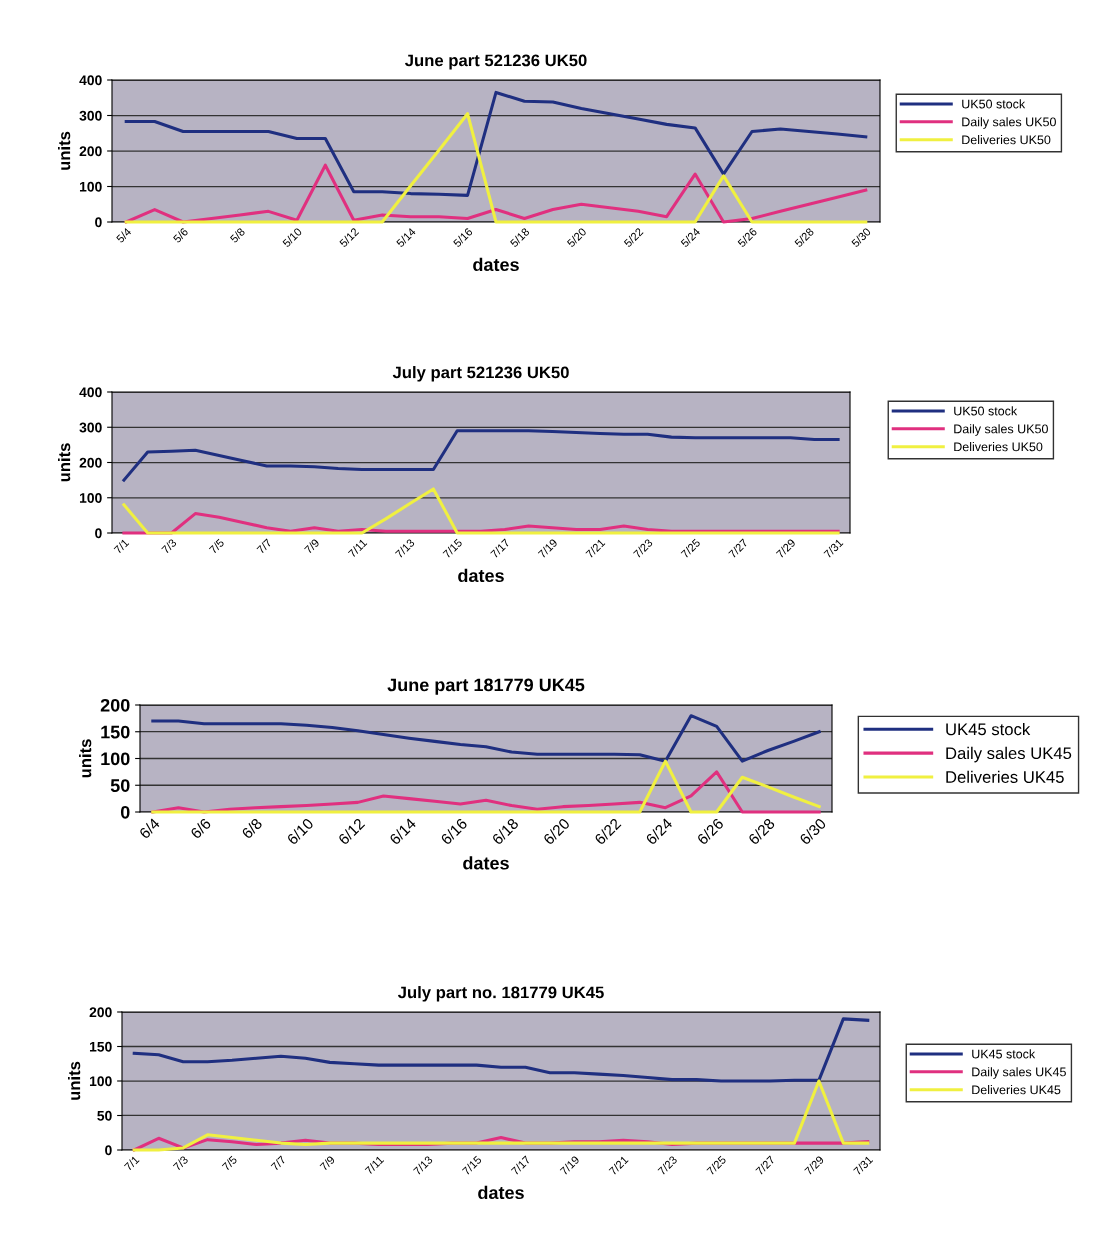 The height and width of the screenshot is (1242, 1097). Describe the element at coordinates (812, 831) in the screenshot. I see `x-tick-label: 6/30` at that location.